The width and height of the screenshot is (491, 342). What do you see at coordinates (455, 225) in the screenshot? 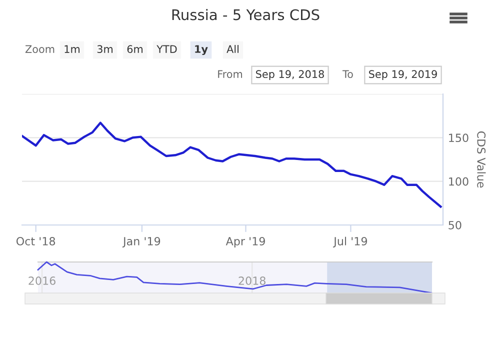
I see `y-tick-label: 50` at bounding box center [455, 225].